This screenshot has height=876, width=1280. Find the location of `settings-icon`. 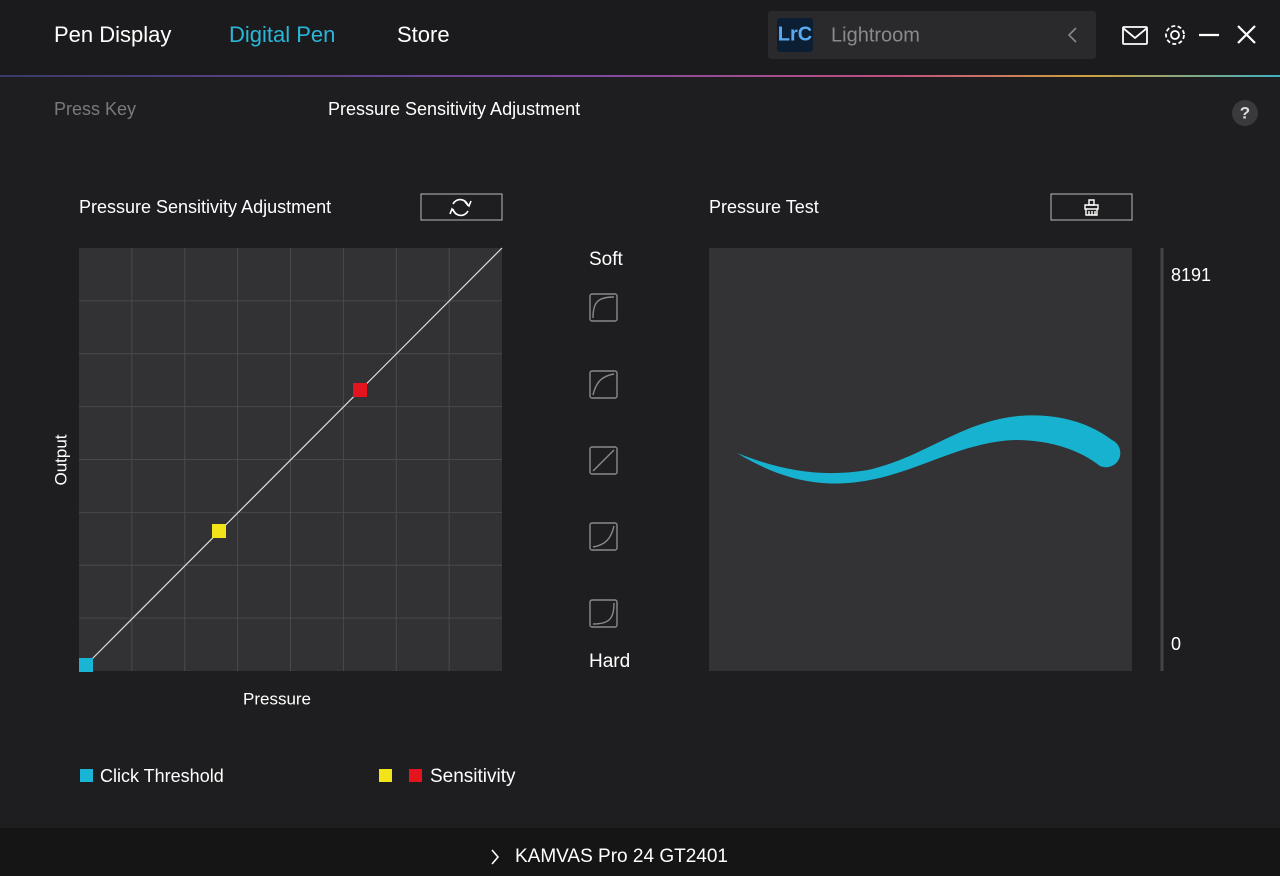

settings-icon is located at coordinates (1175, 35).